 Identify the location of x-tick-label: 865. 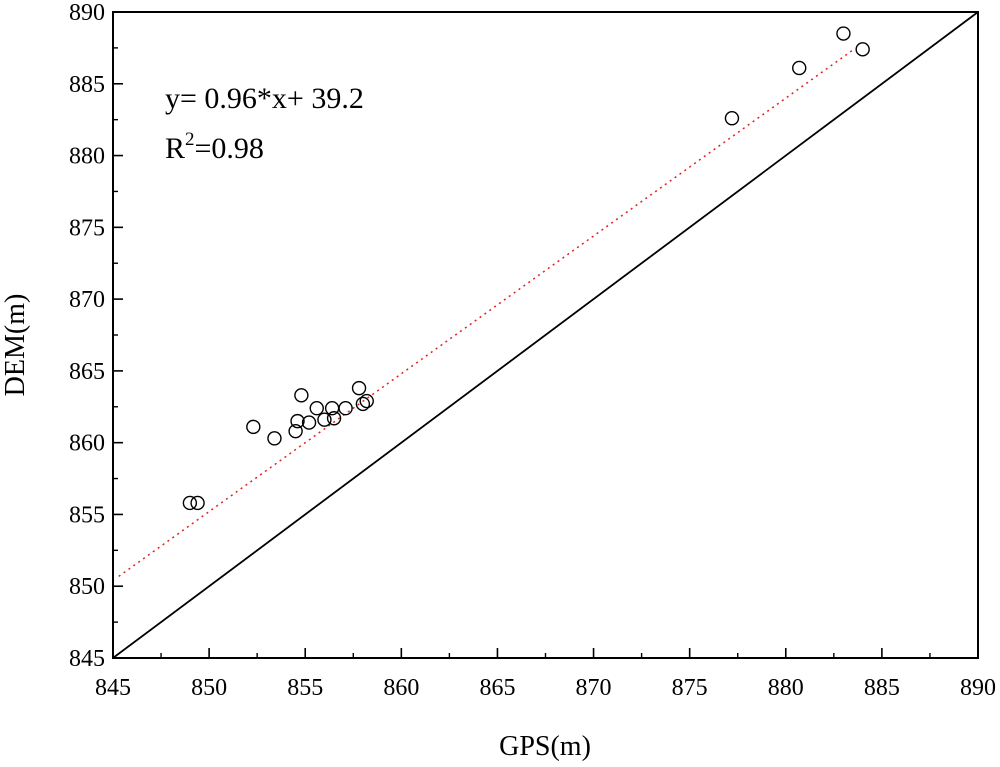
(497, 688).